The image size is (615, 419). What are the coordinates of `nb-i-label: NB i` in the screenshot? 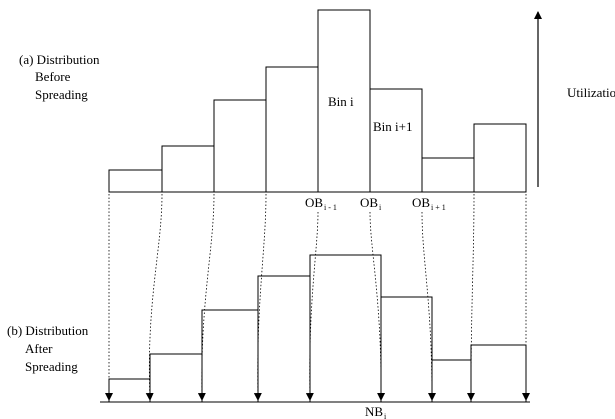 It's located at (376, 411).